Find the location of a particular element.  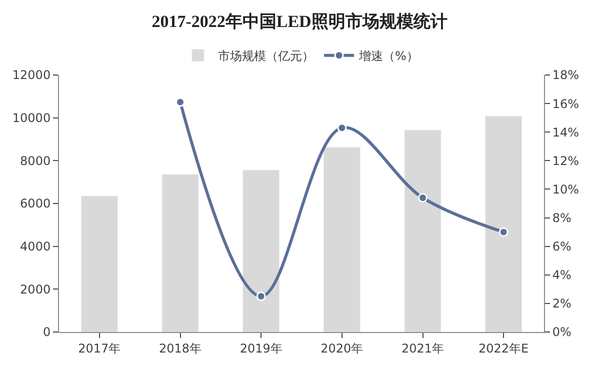

y2-tick-label: 12% is located at coordinates (566, 161).